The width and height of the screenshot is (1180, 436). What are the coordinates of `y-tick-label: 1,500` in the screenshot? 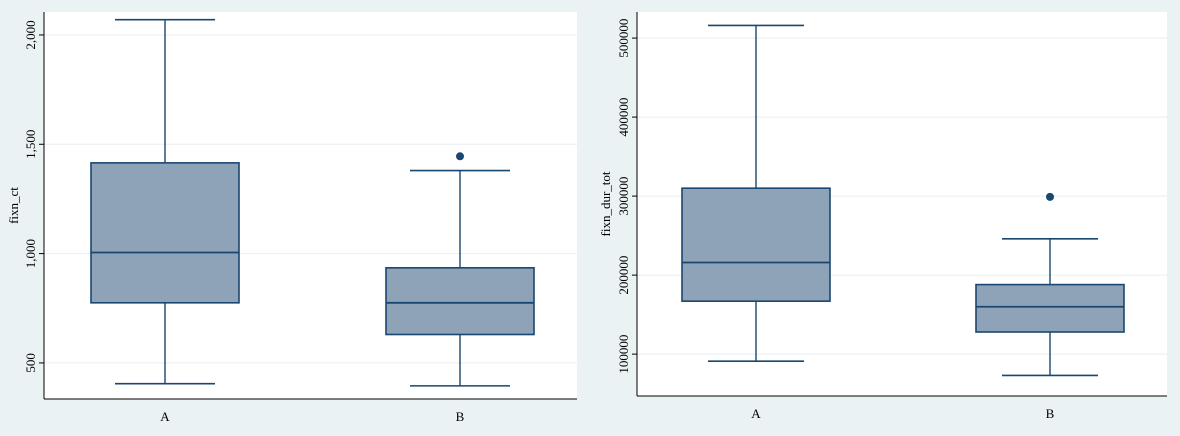 It's located at (30, 144).